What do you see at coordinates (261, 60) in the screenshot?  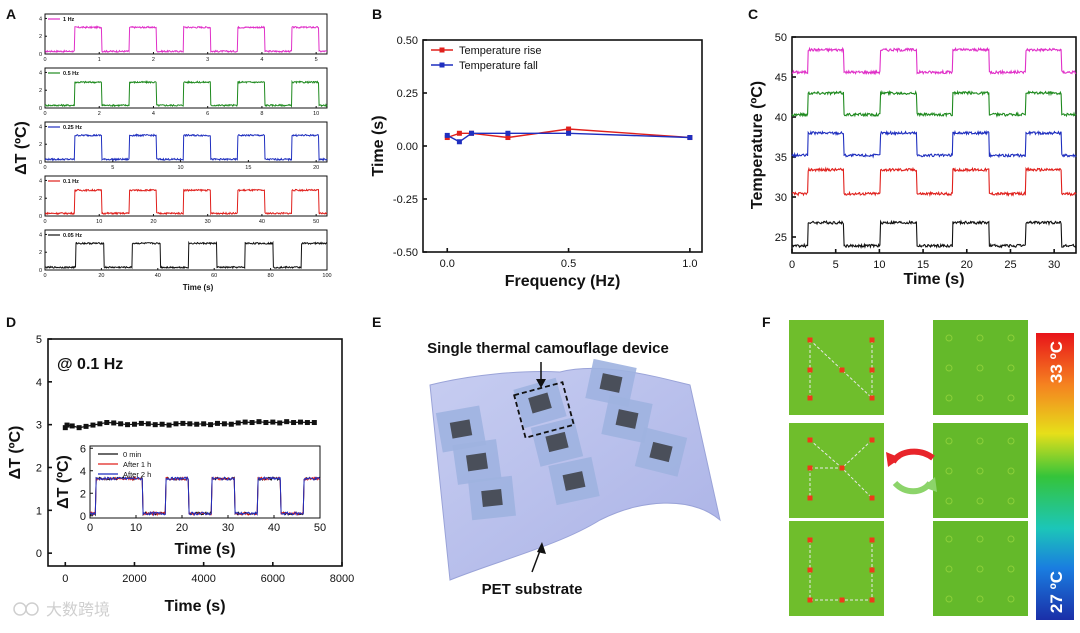 I see `panel-a-xtick-label: 4` at bounding box center [261, 60].